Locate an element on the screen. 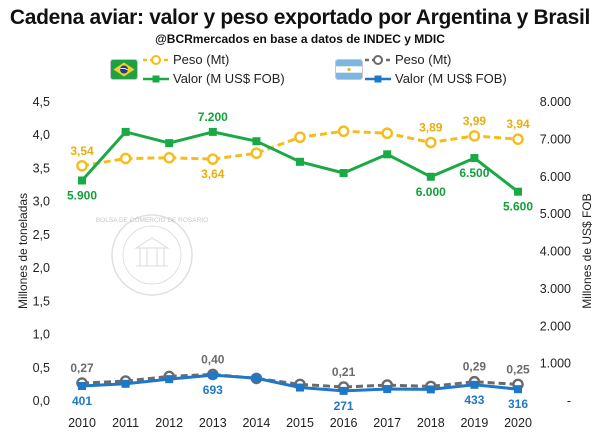 The height and width of the screenshot is (435, 600). x-tick-label: 2012 is located at coordinates (169, 423).